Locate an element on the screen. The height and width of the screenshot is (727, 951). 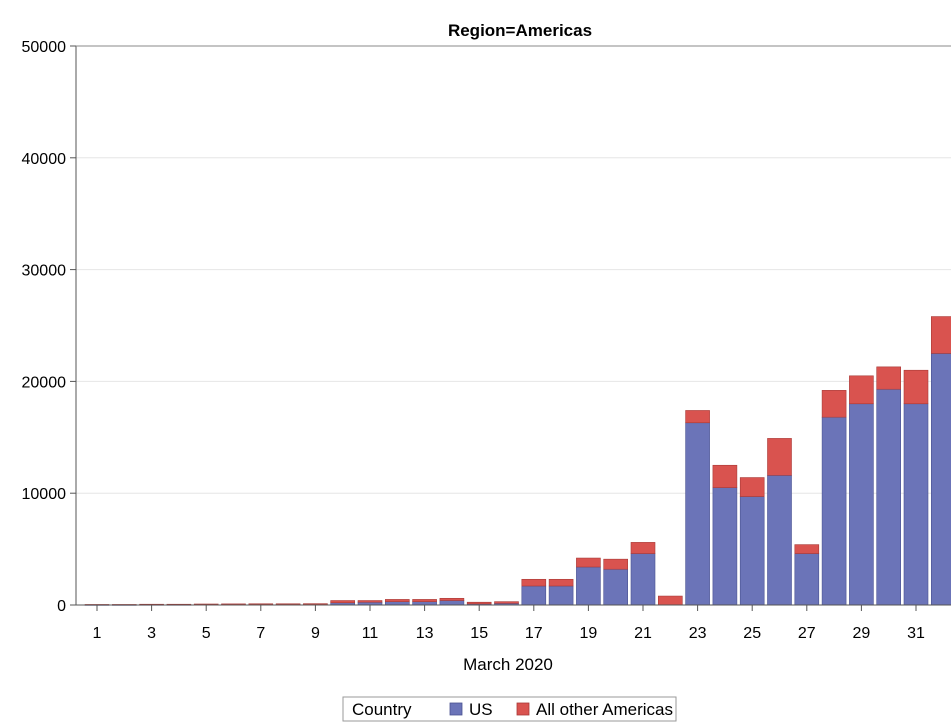
y-tick-label: 40000 is located at coordinates (44, 159).